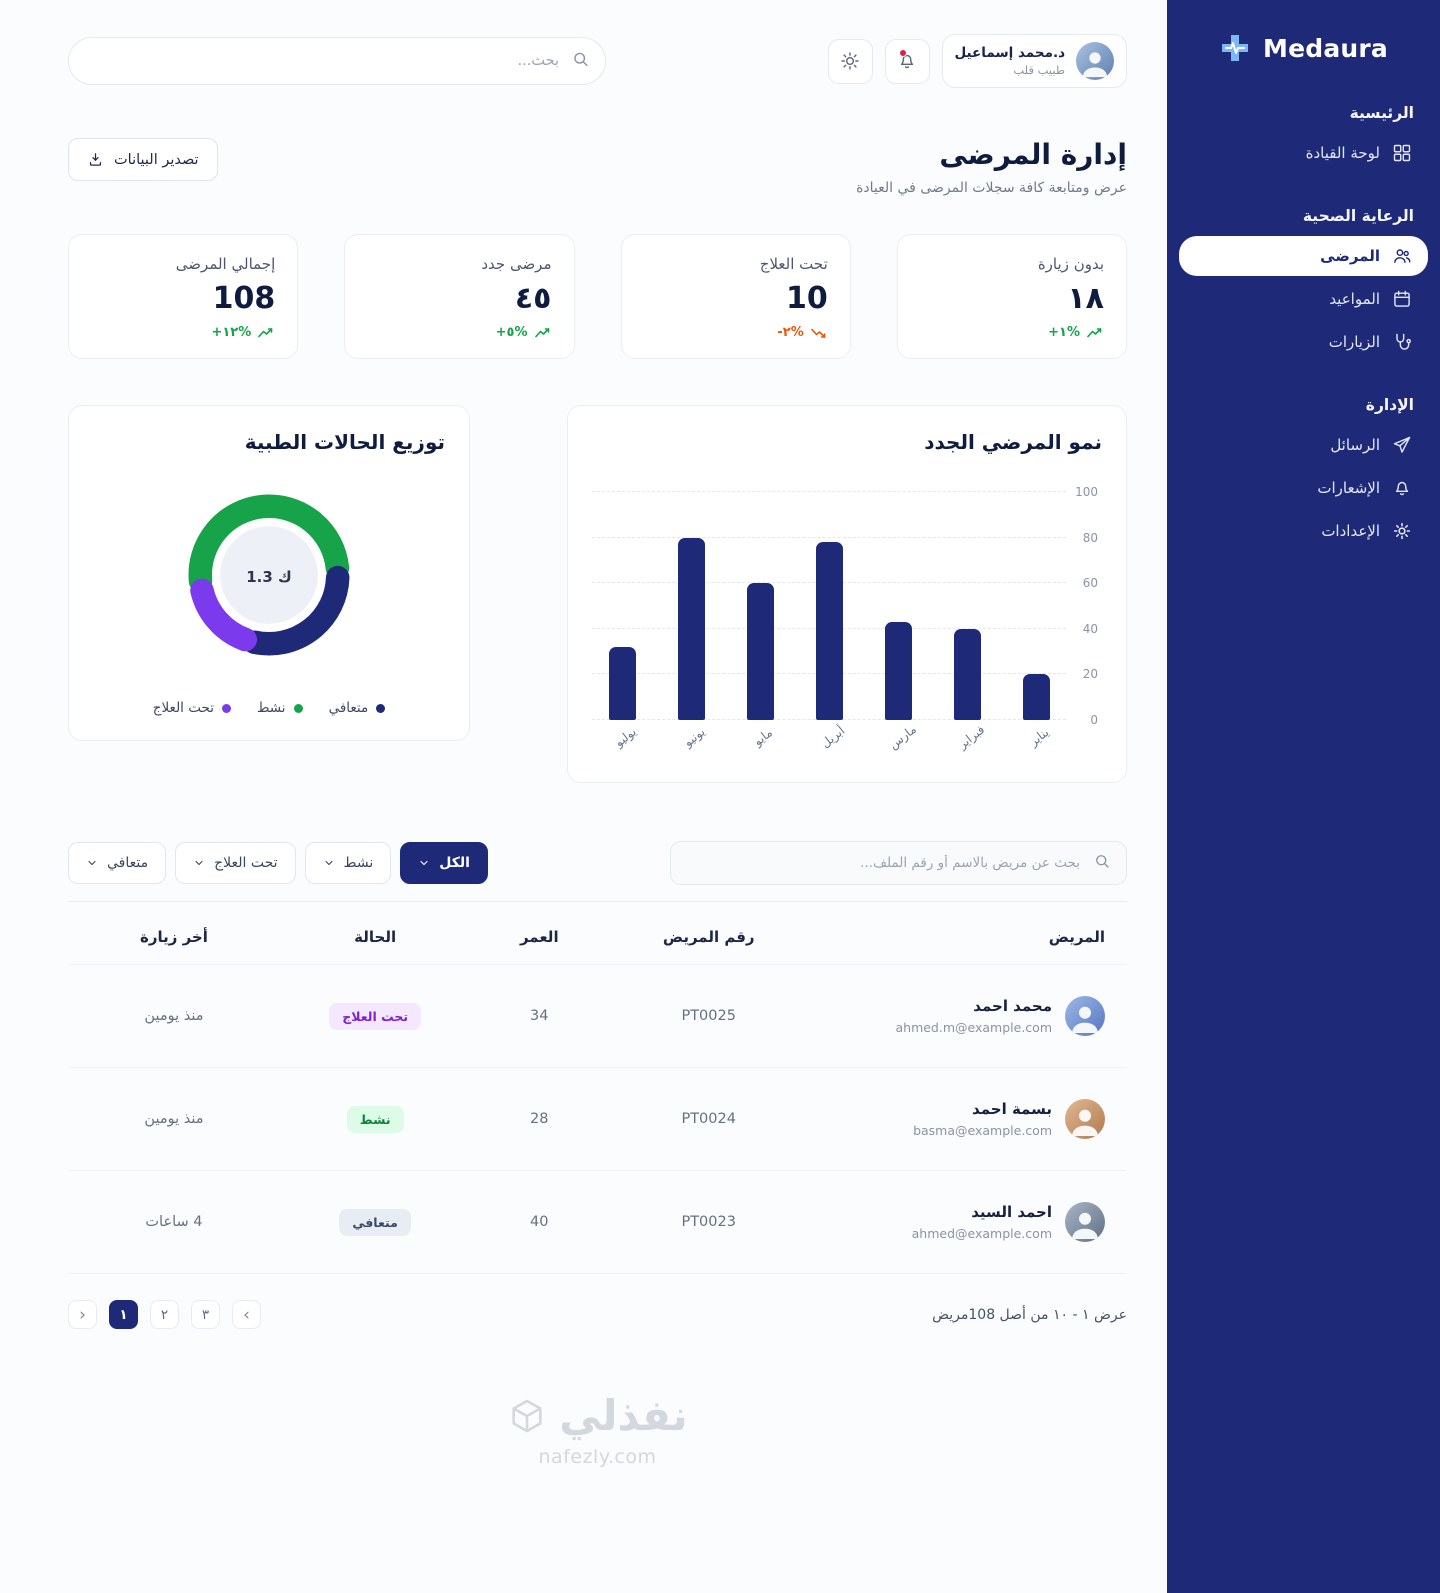 The width and height of the screenshot is (1440, 1593). Describe the element at coordinates (1350, 256) in the screenshot. I see `sidebar-item-label: المرضى` at that location.